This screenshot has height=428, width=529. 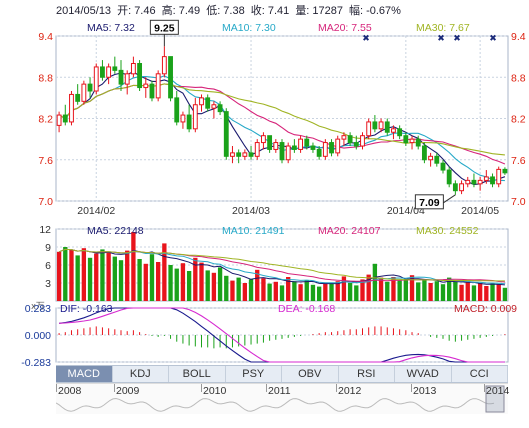 What do you see at coordinates (480, 211) in the screenshot?
I see `date-tick-label: 2014/05` at bounding box center [480, 211].